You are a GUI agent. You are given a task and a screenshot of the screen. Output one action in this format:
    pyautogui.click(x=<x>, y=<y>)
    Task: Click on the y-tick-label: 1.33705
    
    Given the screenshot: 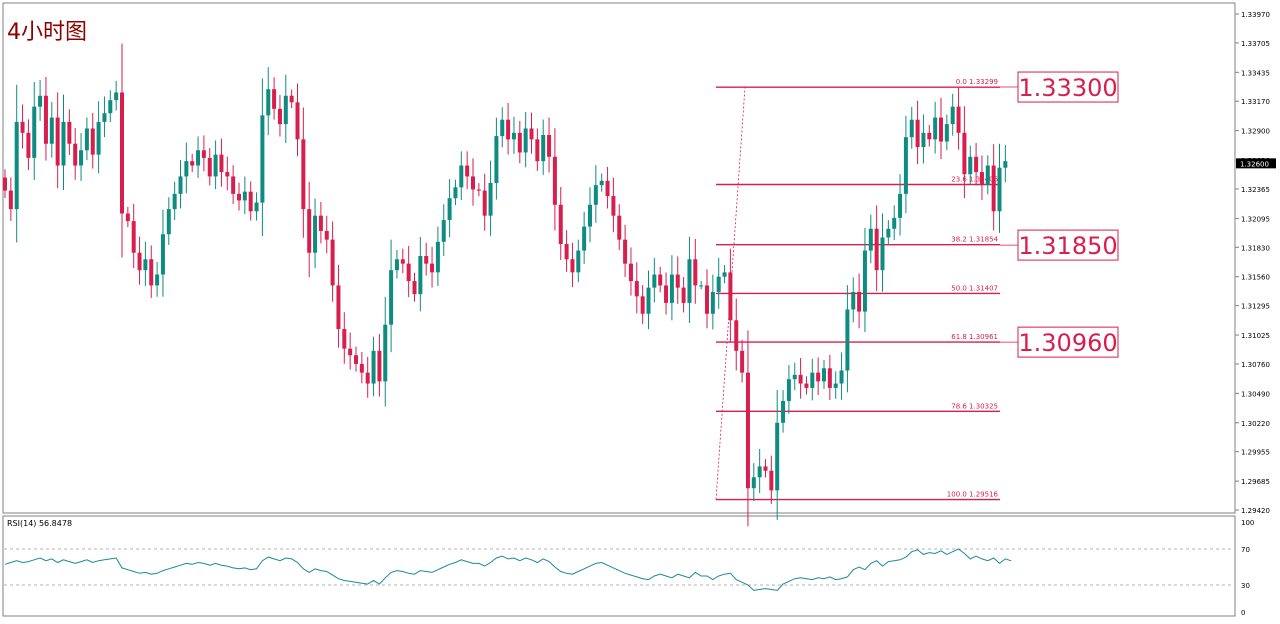 What is the action you would take?
    pyautogui.click(x=1255, y=44)
    